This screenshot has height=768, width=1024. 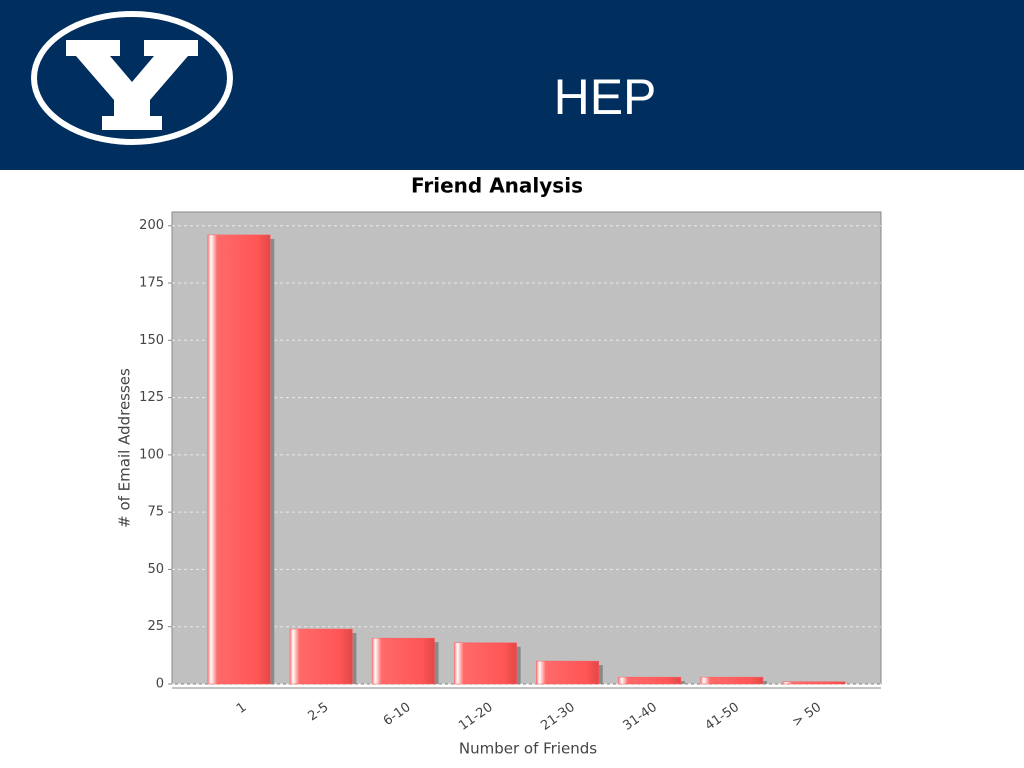 I want to click on y-axis-label: # of Email Addresses, so click(x=125, y=448).